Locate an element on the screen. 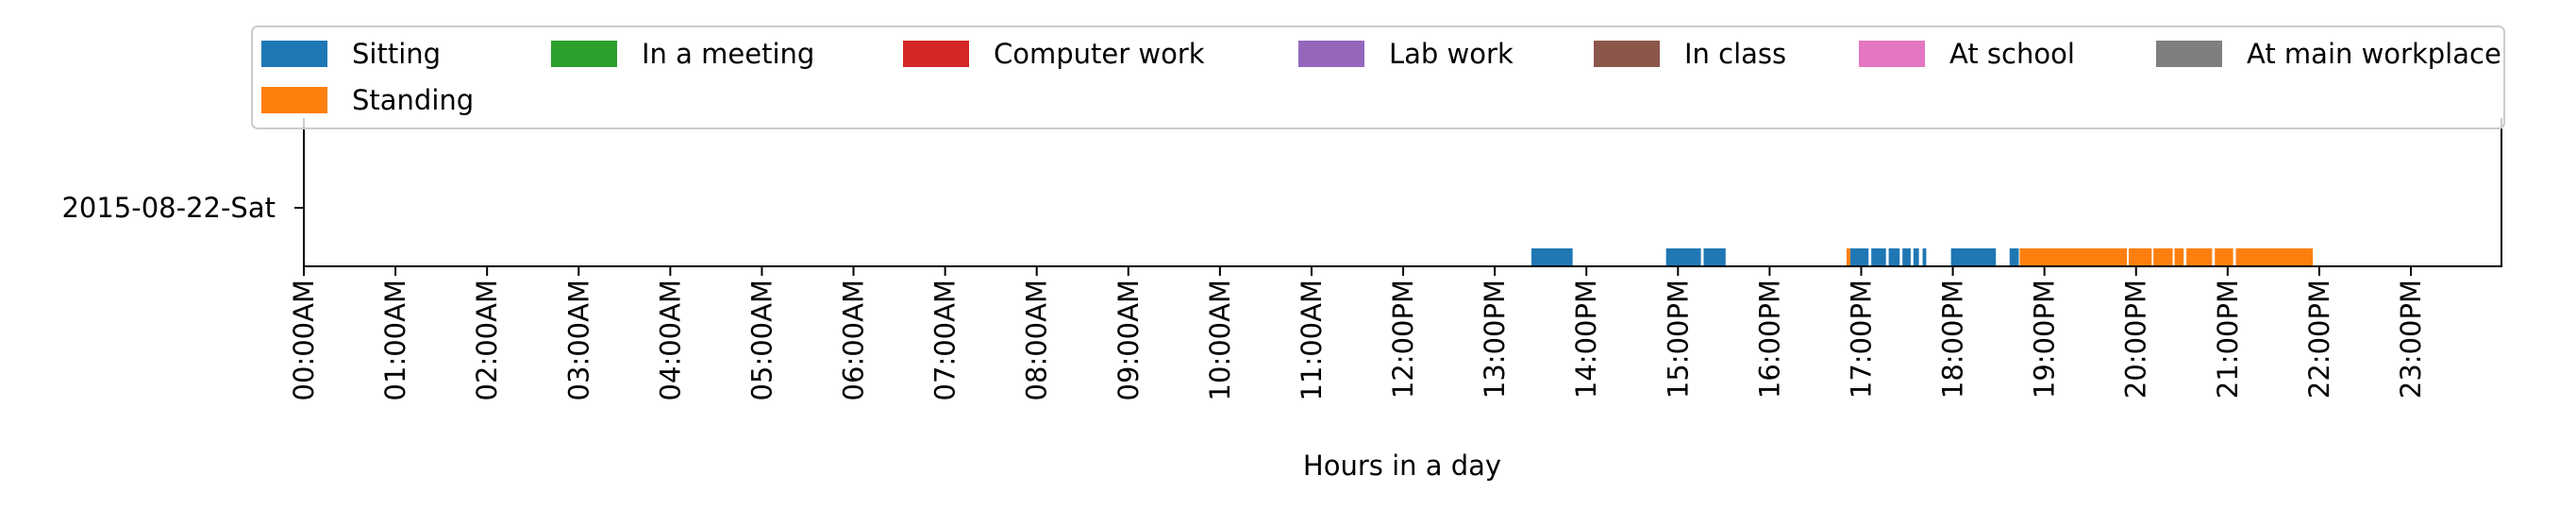  x-tick-label: 14:00PM is located at coordinates (1586, 339).